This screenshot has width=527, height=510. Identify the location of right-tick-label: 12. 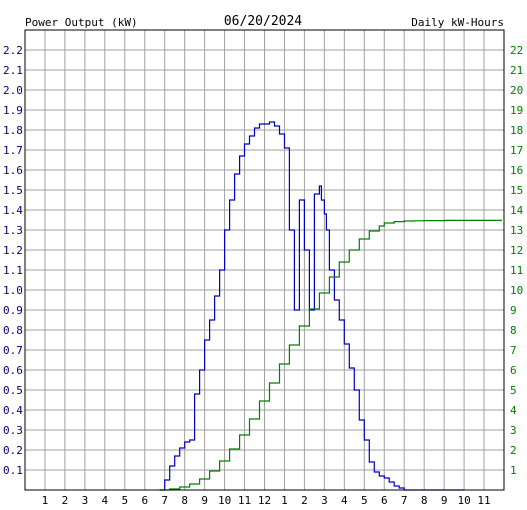
(516, 250).